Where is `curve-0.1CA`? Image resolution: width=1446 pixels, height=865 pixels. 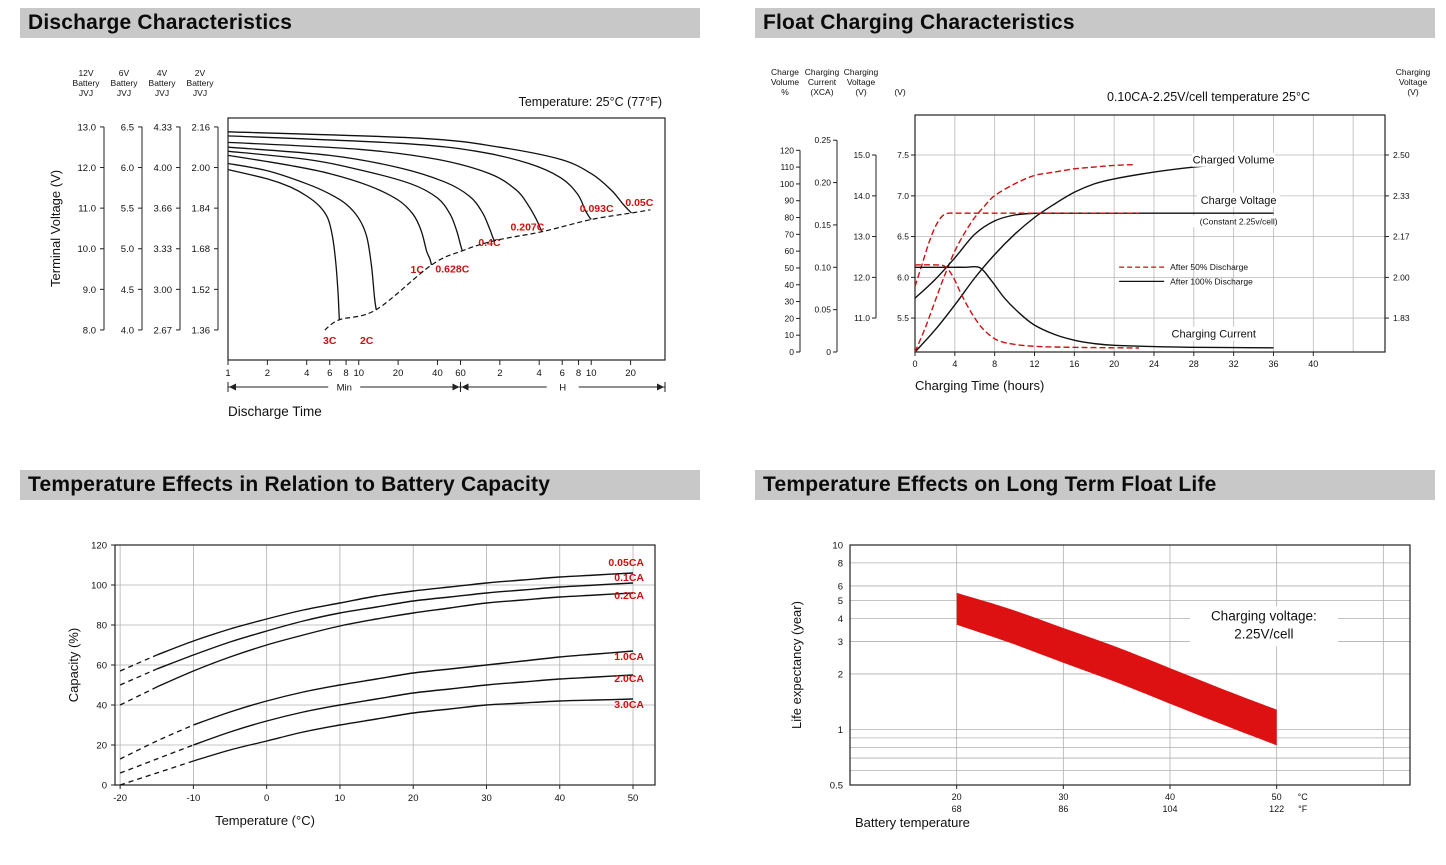 curve-0.1CA is located at coordinates (395, 626).